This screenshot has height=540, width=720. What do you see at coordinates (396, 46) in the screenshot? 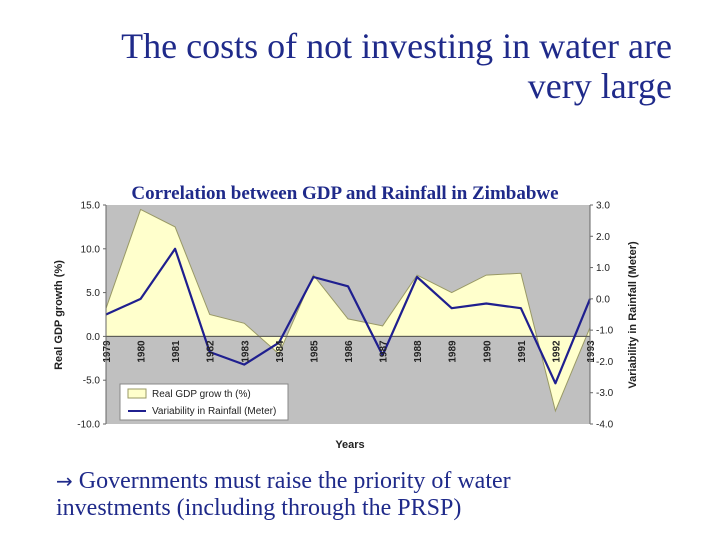
I see `slide-title-line-1: The costs of not investing in water are` at bounding box center [396, 46].